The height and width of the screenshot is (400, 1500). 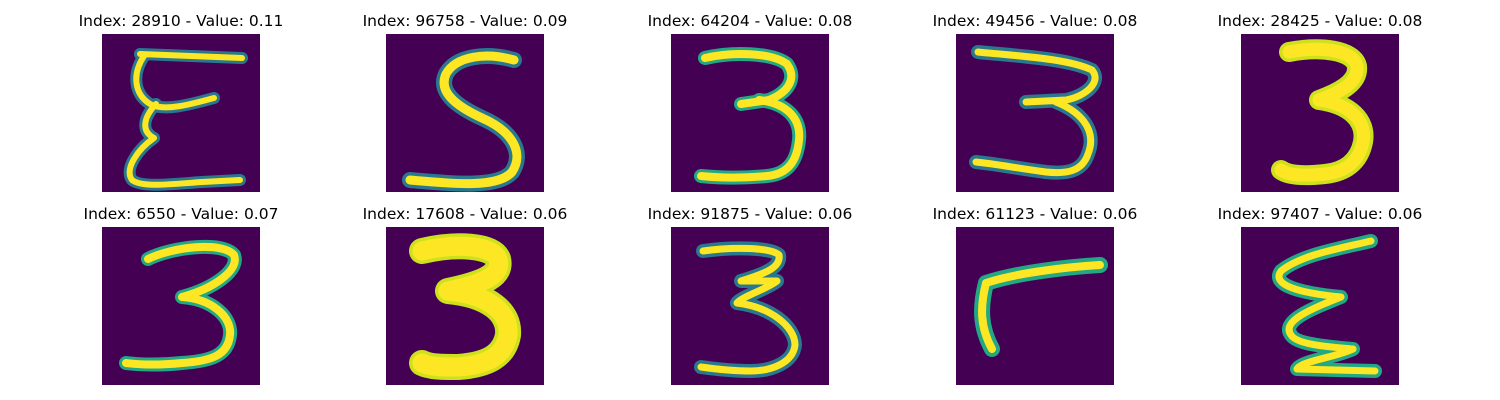 What do you see at coordinates (465, 21) in the screenshot?
I see `panel-title: Index: 96758 - Value: 0.09` at bounding box center [465, 21].